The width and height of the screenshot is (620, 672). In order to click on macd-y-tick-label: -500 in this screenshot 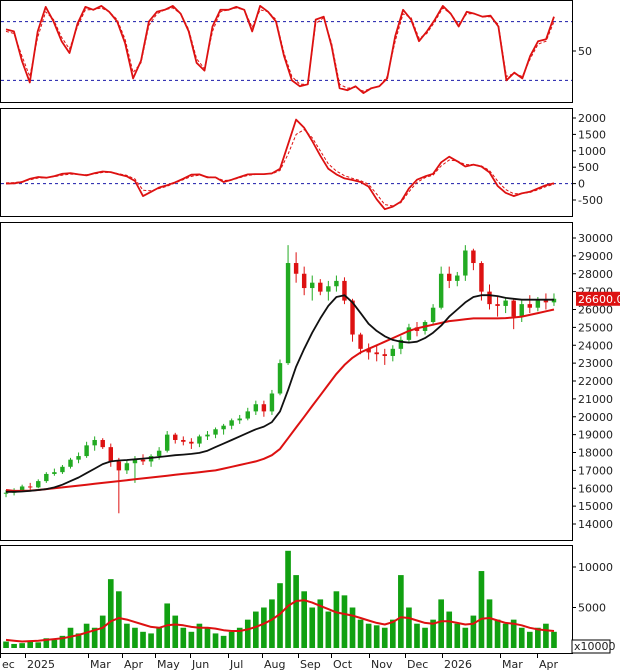, I will do `click(590, 200)`.